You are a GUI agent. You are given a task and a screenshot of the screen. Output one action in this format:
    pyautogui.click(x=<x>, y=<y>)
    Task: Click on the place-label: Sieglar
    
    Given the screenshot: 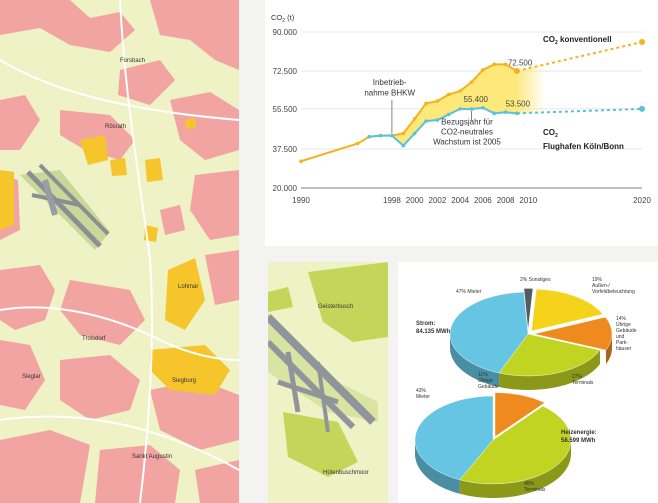 What is the action you would take?
    pyautogui.click(x=31, y=377)
    